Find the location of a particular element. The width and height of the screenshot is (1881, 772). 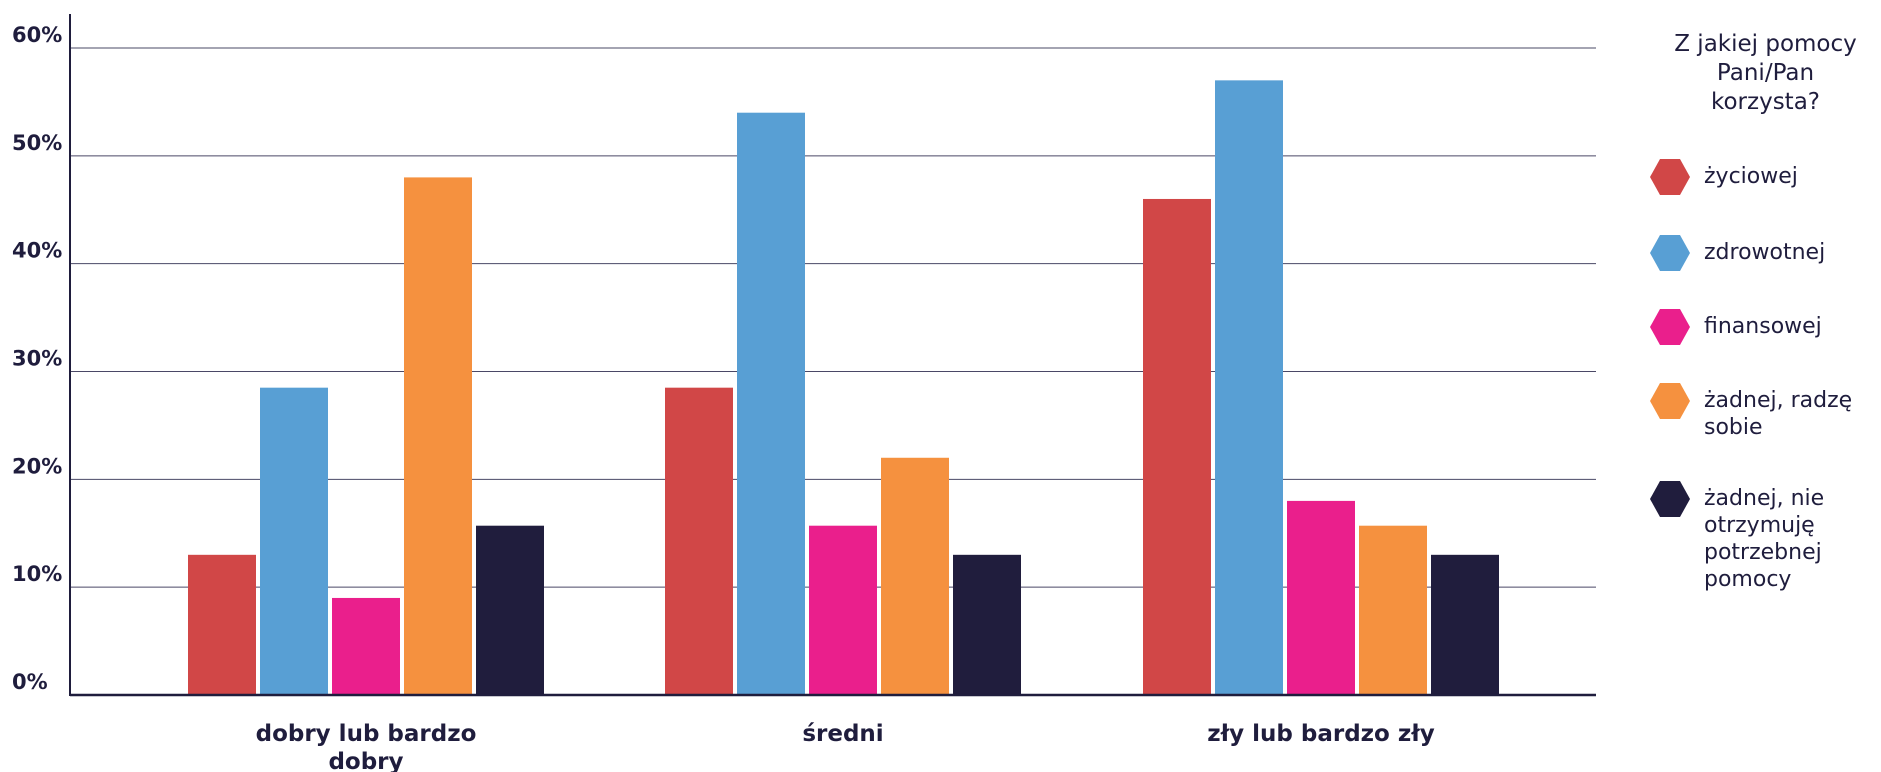

legend-item-2: zdrowotnej is located at coordinates (1762, 253).